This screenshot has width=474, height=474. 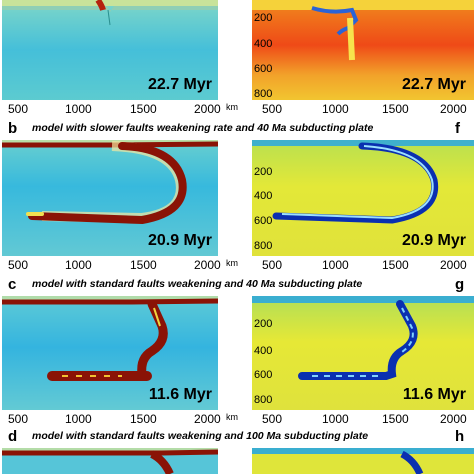 I want to click on time-label-c-right: 11.6 Myr, so click(x=434, y=394).